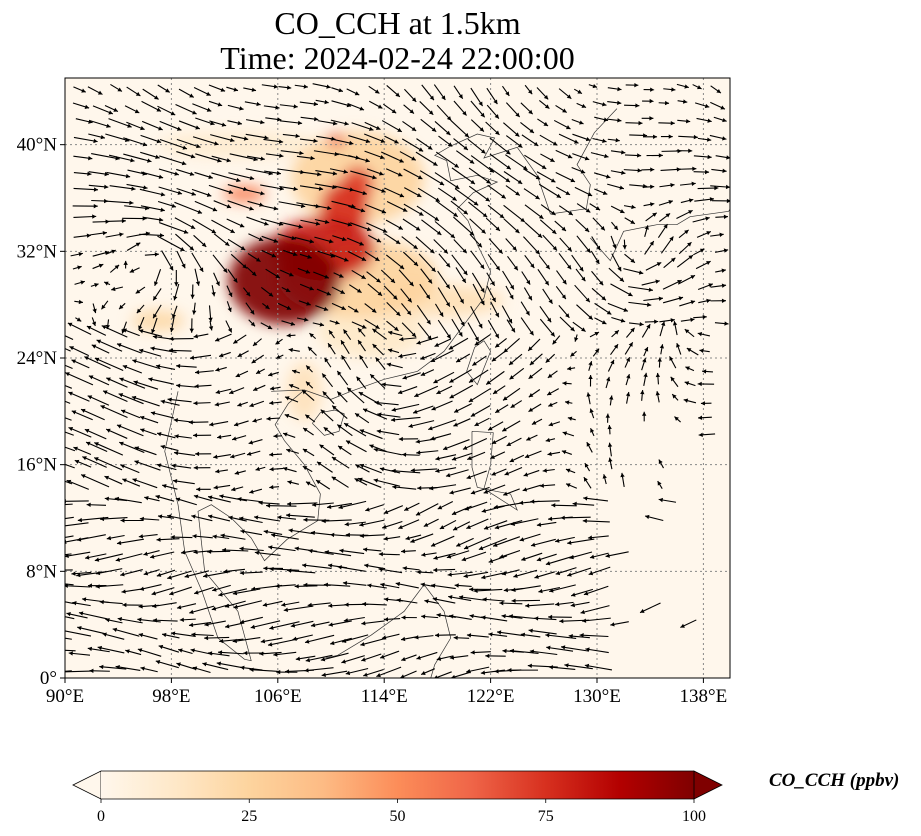  I want to click on lat-tick-label: 8°N, so click(41, 571).